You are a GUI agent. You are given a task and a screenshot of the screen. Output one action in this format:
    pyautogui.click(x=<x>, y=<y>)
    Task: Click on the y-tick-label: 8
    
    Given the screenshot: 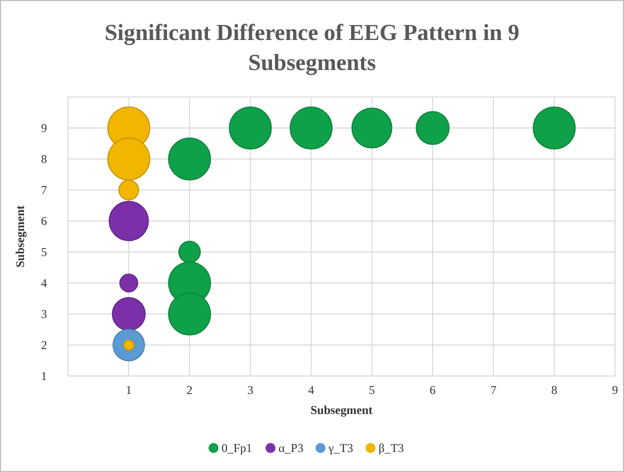 What is the action you would take?
    pyautogui.click(x=44, y=159)
    